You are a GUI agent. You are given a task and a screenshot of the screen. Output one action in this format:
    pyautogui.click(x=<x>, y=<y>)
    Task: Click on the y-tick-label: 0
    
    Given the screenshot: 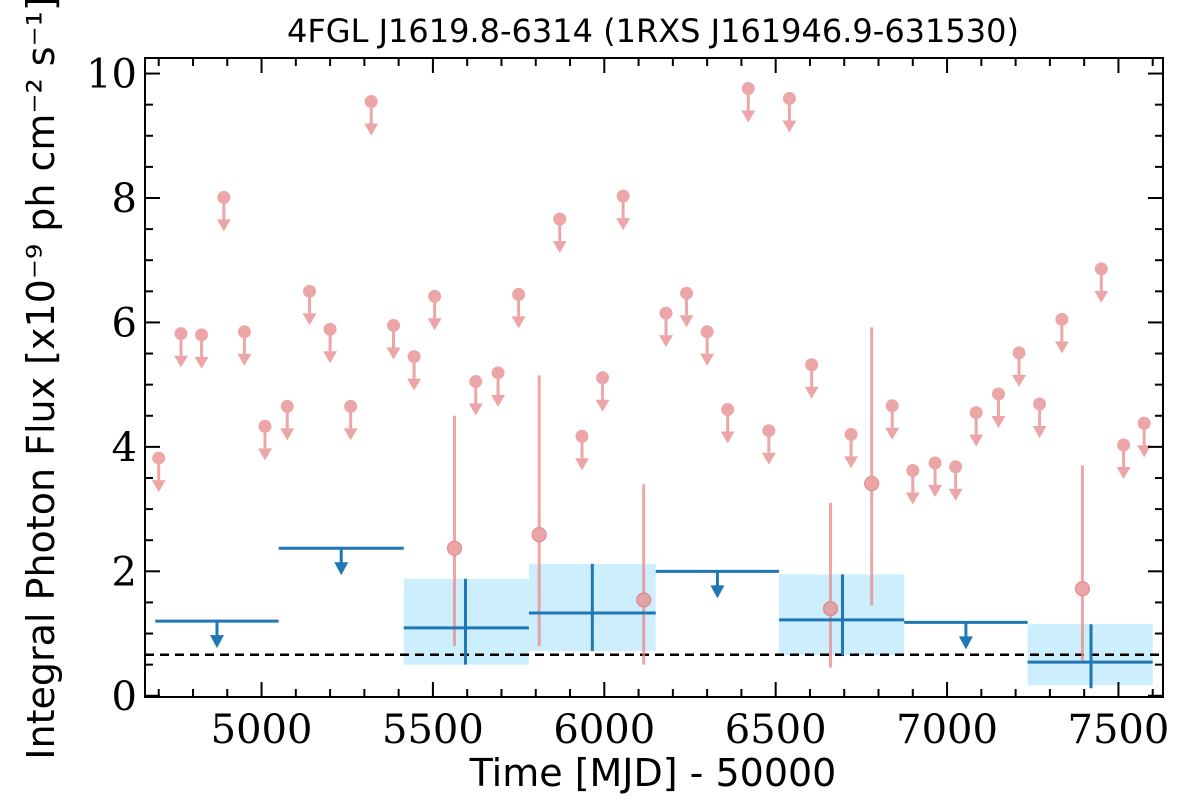 What is the action you would take?
    pyautogui.click(x=124, y=697)
    